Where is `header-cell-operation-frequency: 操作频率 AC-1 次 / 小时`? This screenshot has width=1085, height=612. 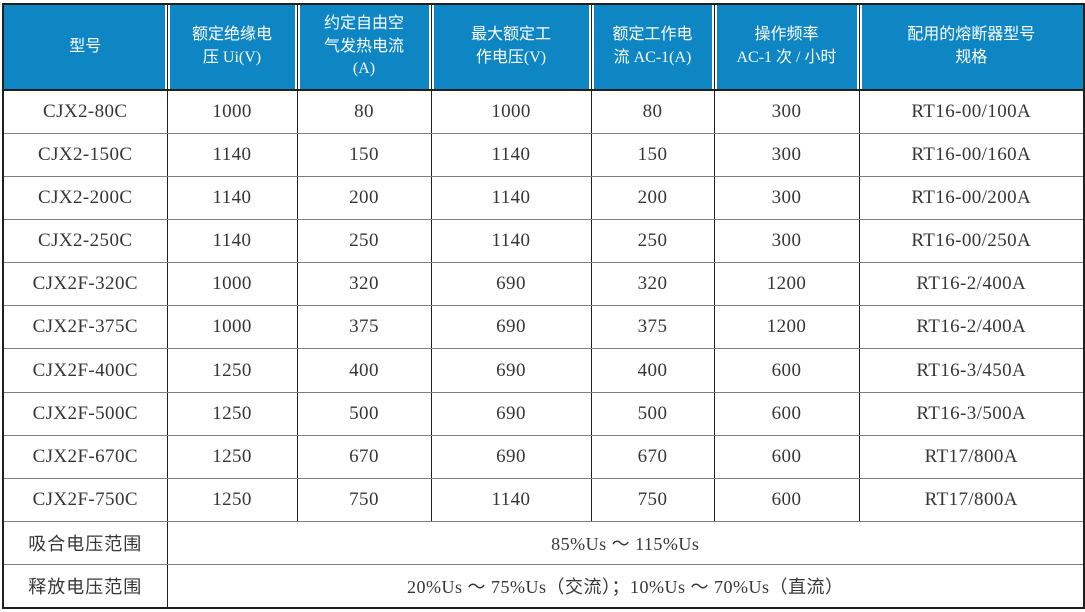 header-cell-operation-frequency: 操作频率 AC-1 次 / 小时 is located at coordinates (786, 47).